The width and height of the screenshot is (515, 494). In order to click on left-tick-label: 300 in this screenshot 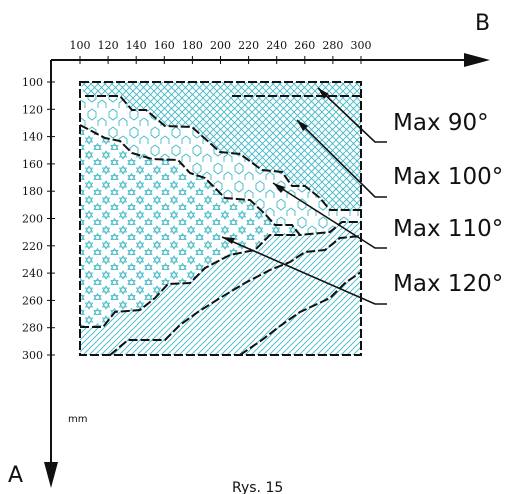, I will do `click(32, 355)`.